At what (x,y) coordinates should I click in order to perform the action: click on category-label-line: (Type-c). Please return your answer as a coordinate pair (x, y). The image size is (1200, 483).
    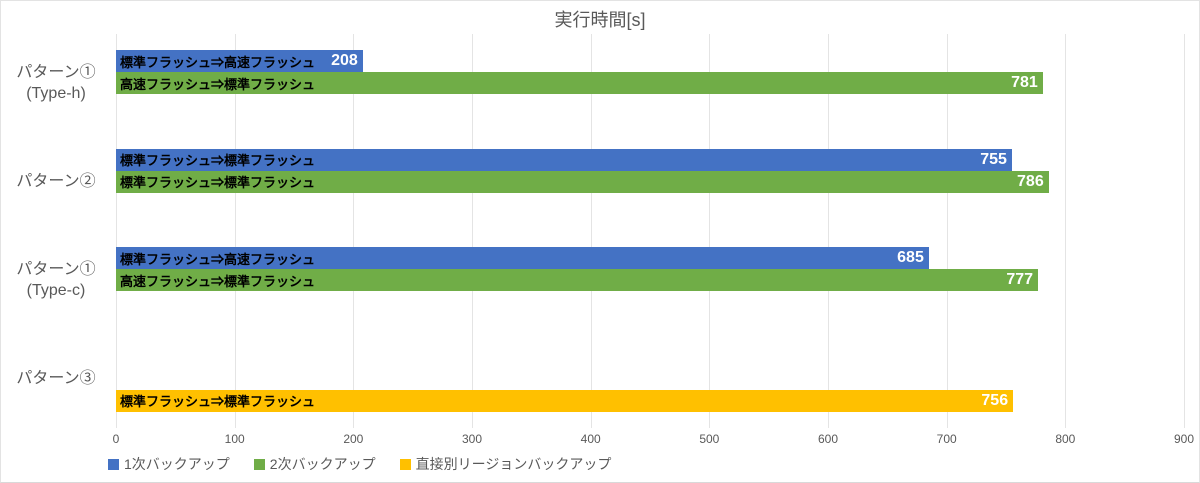
    Looking at the image, I should click on (56, 291).